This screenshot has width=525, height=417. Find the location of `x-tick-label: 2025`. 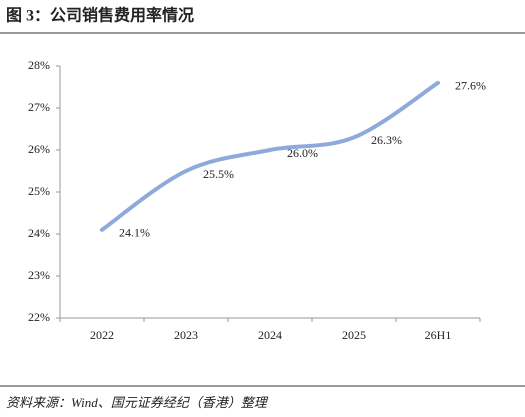

x-tick-label: 2025 is located at coordinates (354, 335).